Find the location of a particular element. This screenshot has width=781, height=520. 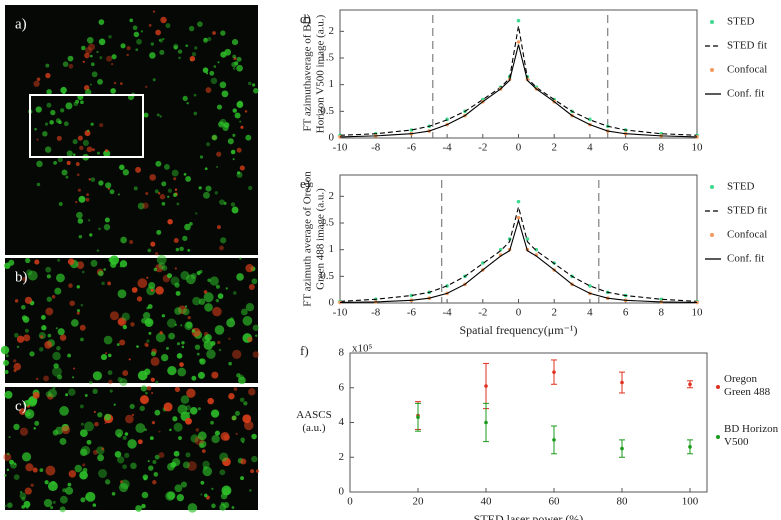

y-tick-label: 1.5 is located at coordinates (327, 58).